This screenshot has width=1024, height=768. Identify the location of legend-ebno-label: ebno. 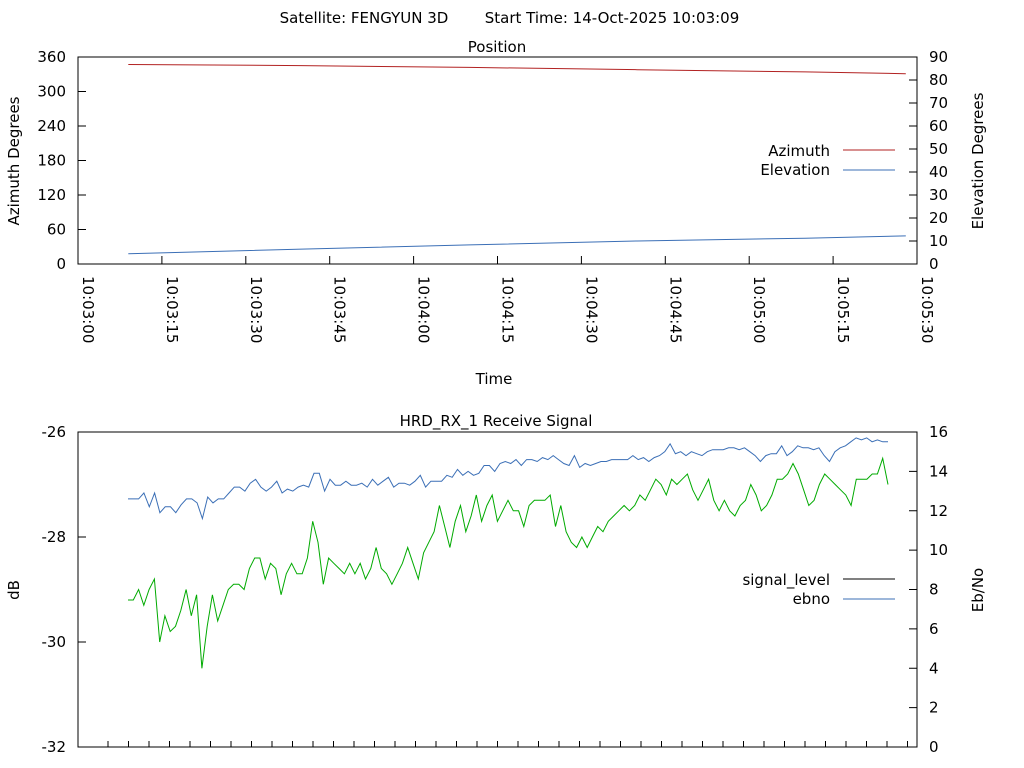
(811, 599).